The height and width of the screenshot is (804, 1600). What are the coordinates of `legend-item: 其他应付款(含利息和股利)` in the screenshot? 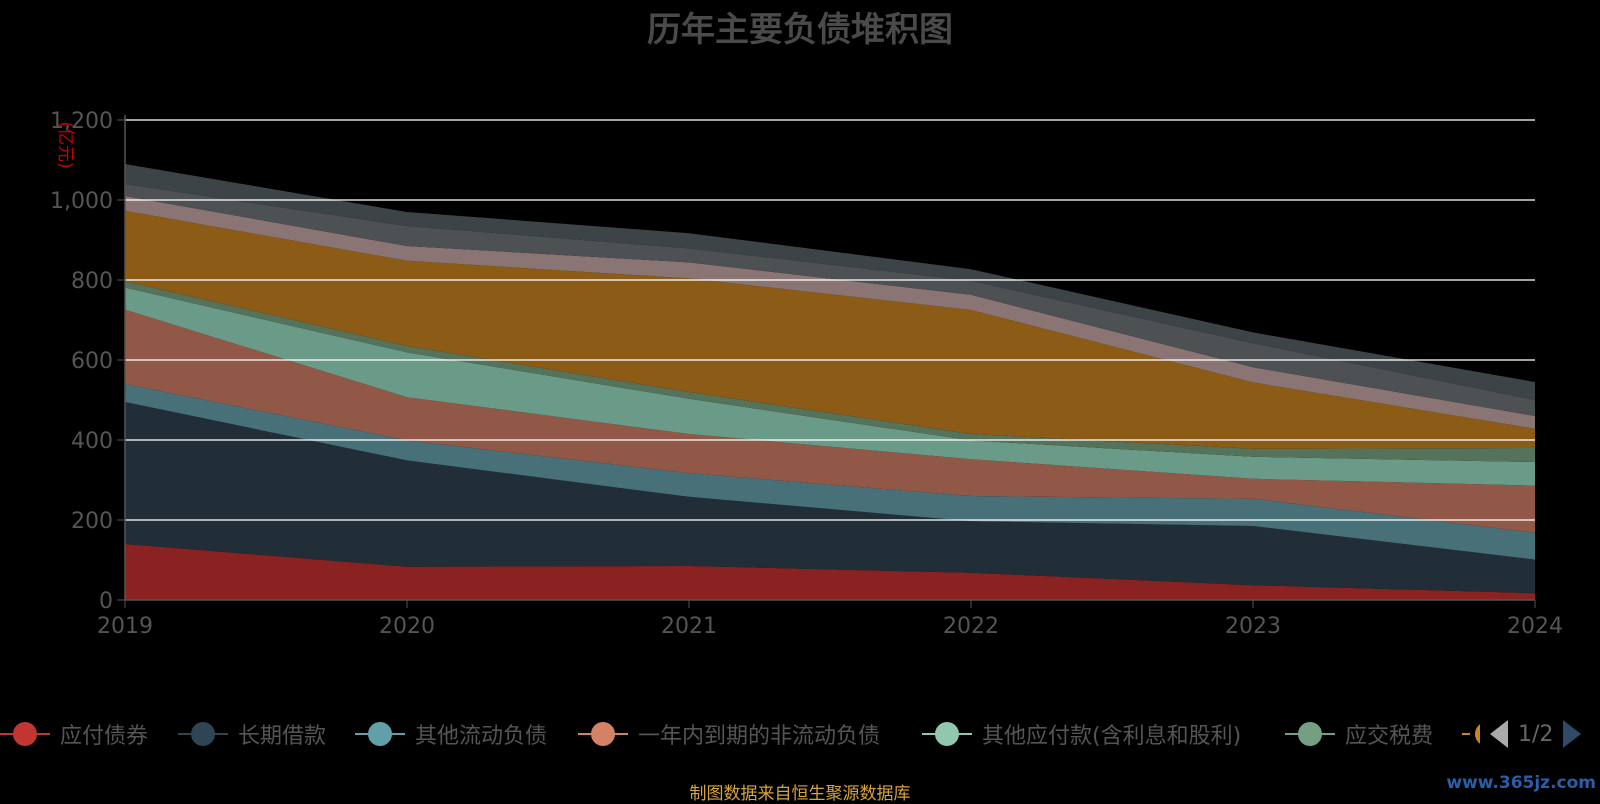 It's located at (1081, 734).